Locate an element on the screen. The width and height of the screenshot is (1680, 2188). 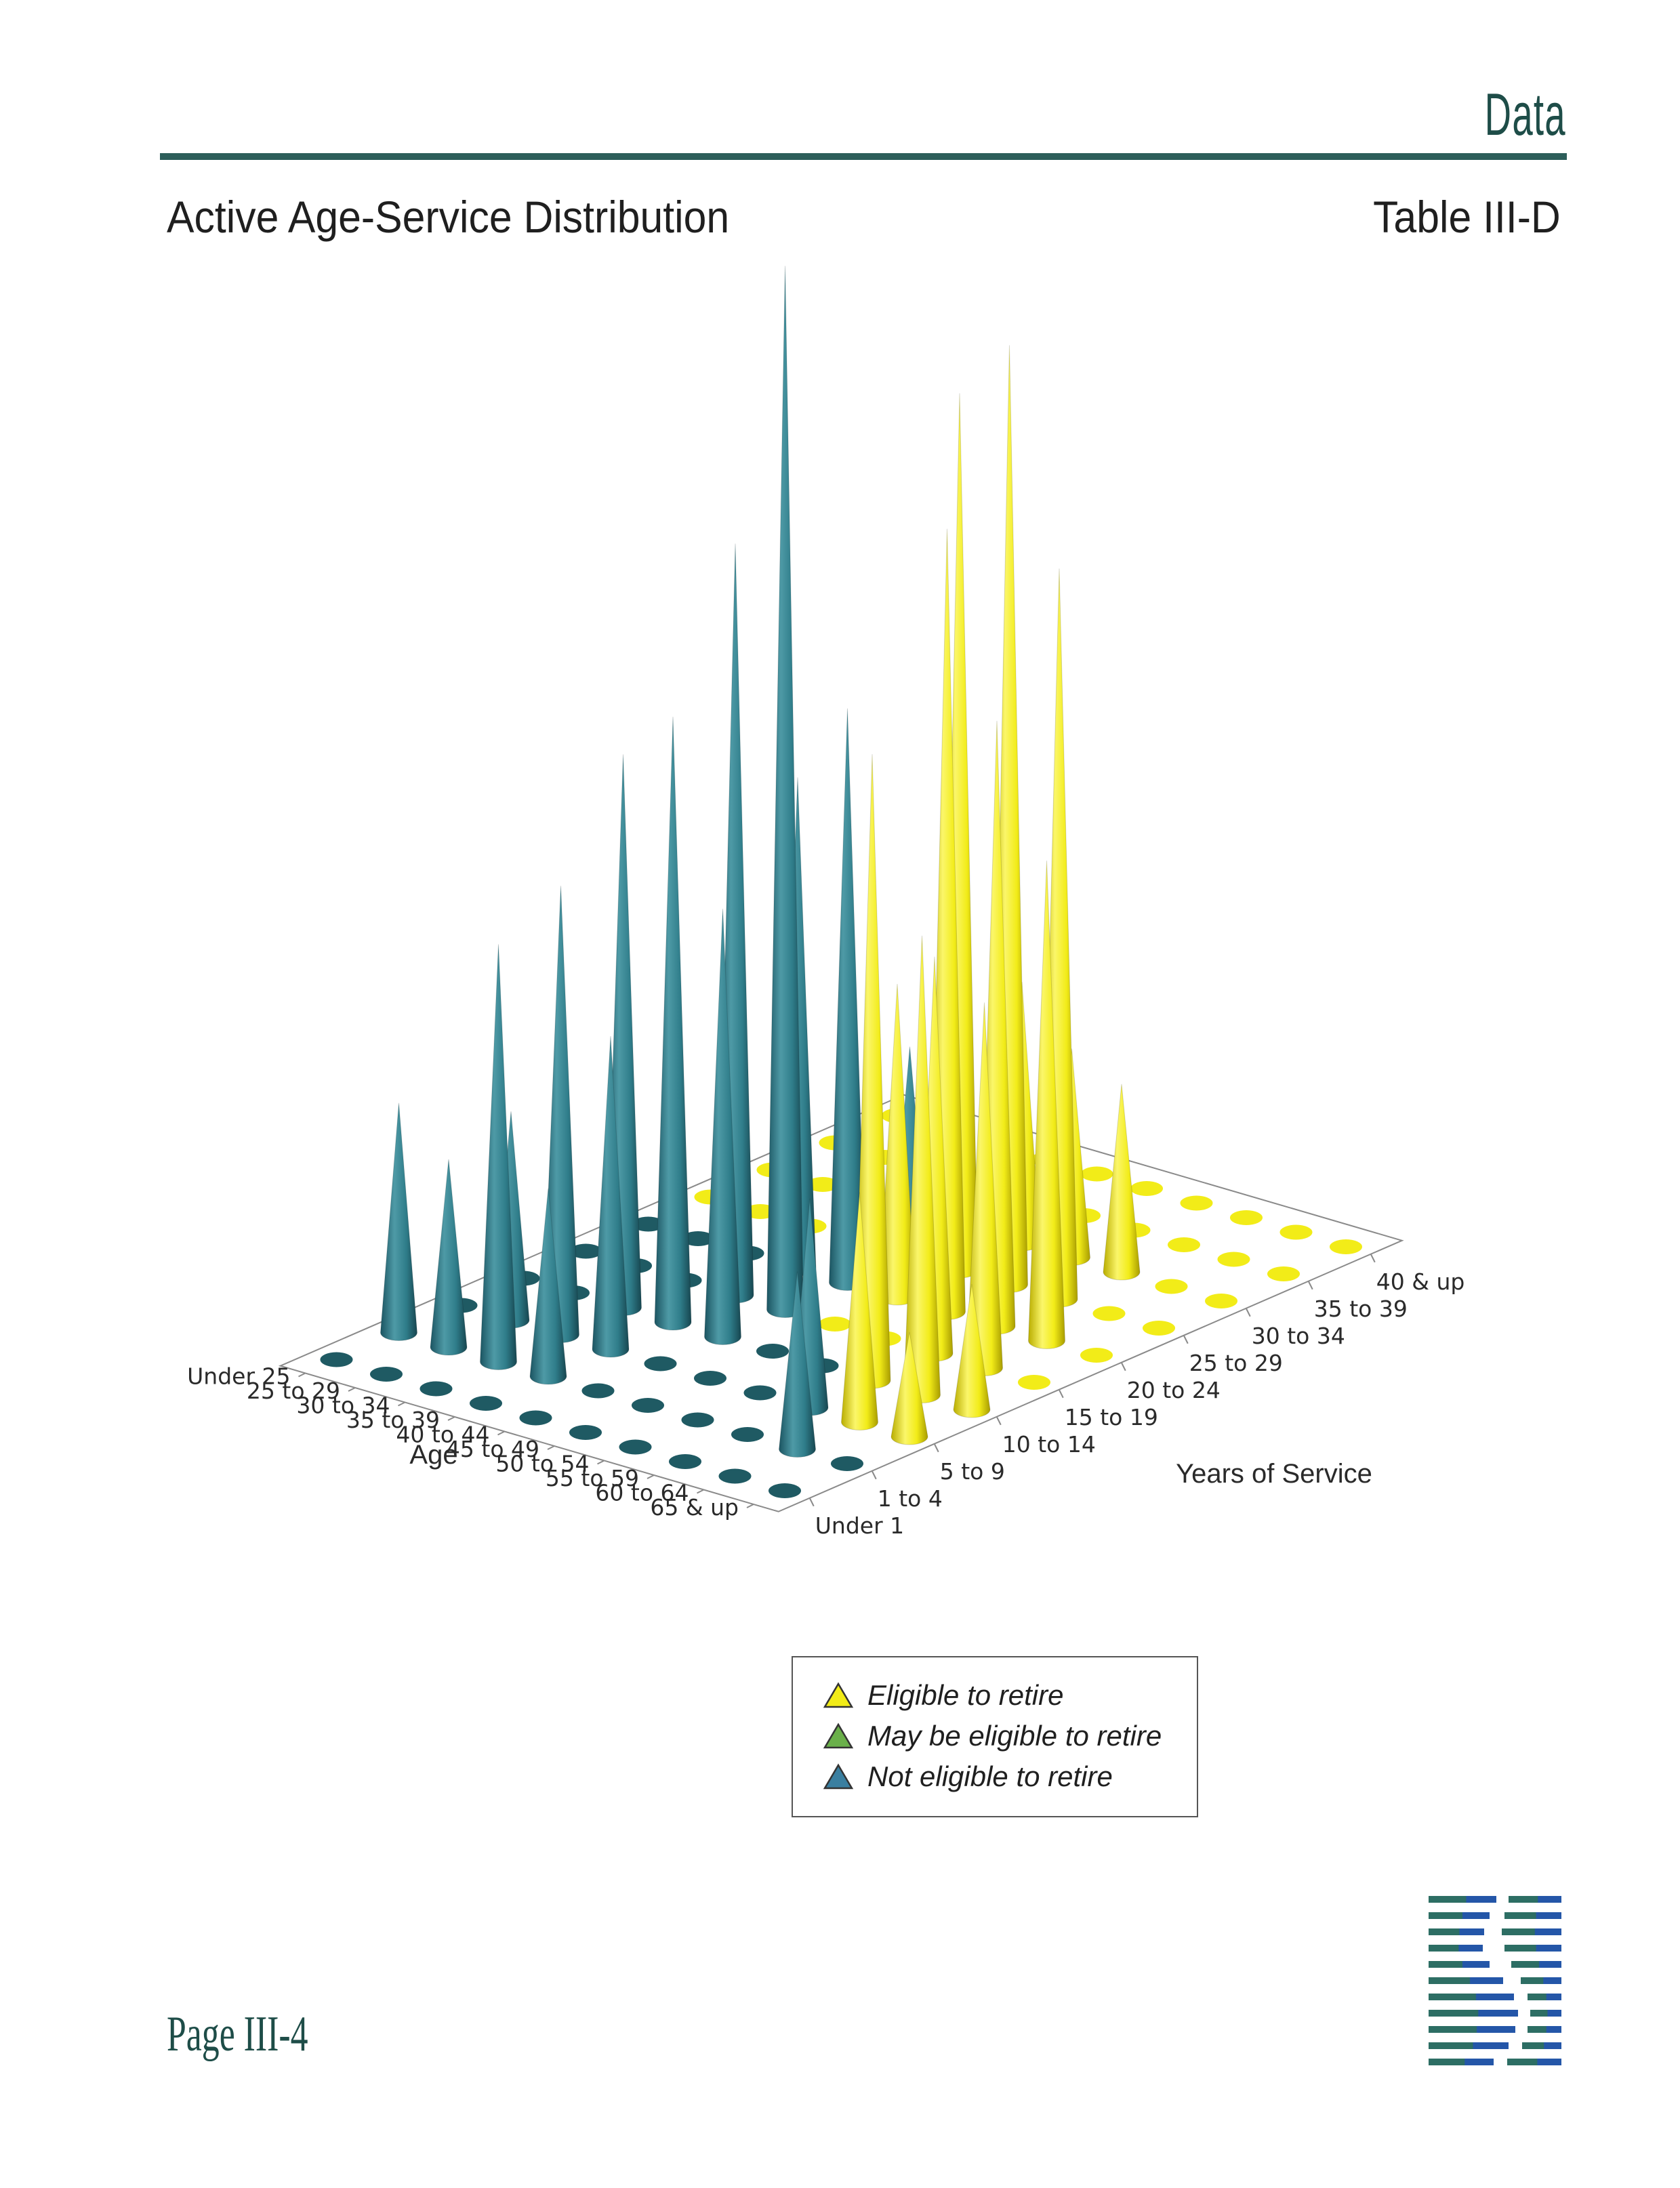
legend-label: May be eligible to retire is located at coordinates (1015, 1736).